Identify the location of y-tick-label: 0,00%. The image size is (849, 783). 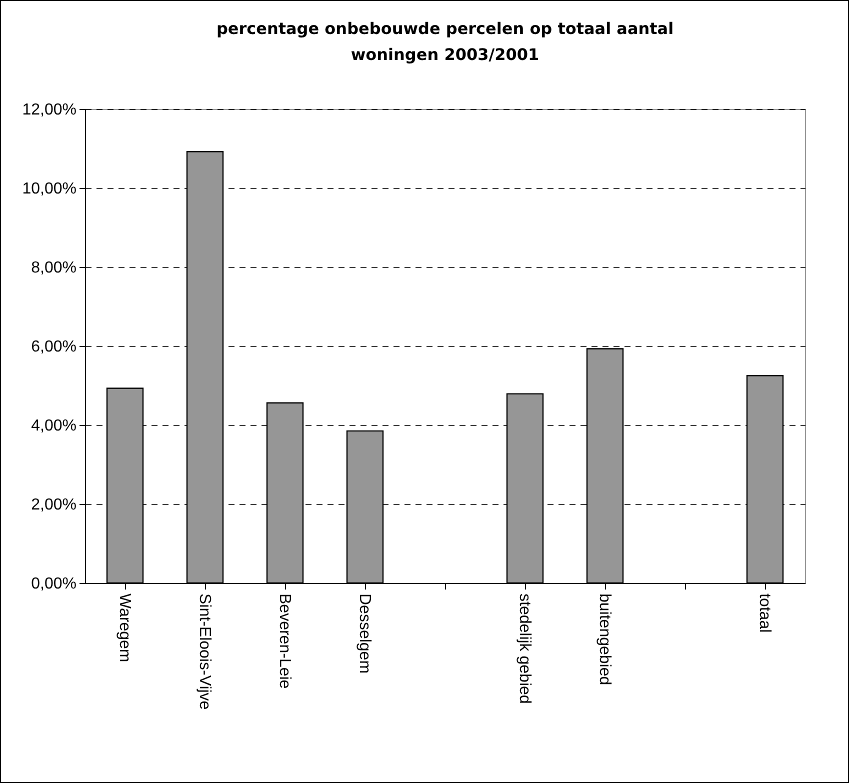
(53, 584).